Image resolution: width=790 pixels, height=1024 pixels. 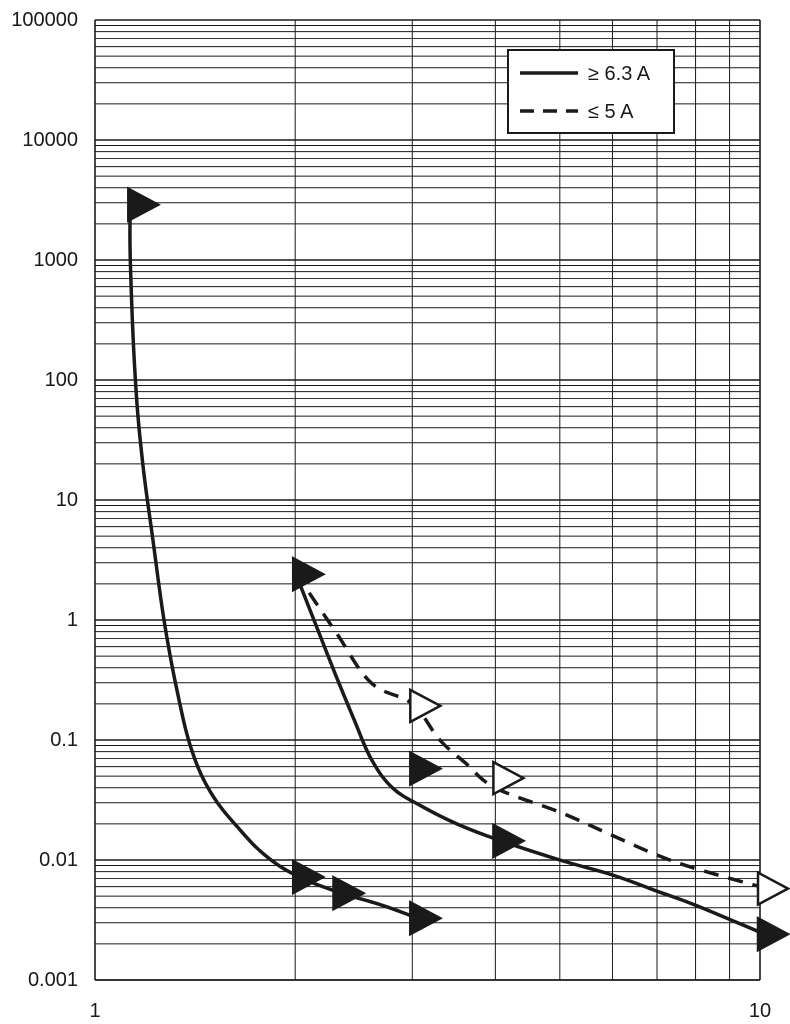 What do you see at coordinates (67, 500) in the screenshot?
I see `y-tick-label: 10` at bounding box center [67, 500].